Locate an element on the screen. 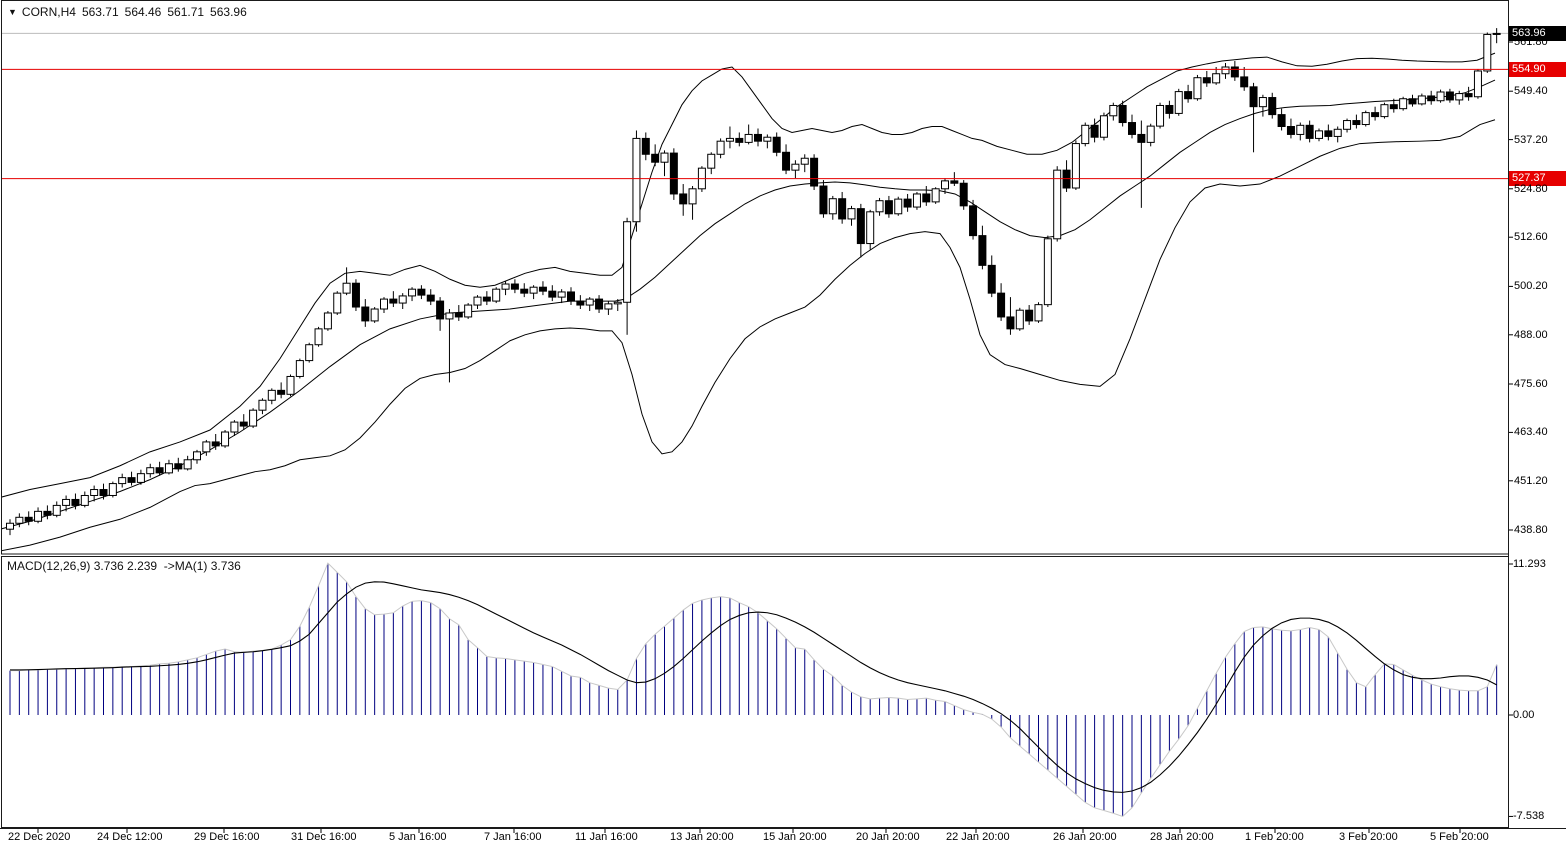  time-axis-label: 11 Jan 16:00 is located at coordinates (606, 837).